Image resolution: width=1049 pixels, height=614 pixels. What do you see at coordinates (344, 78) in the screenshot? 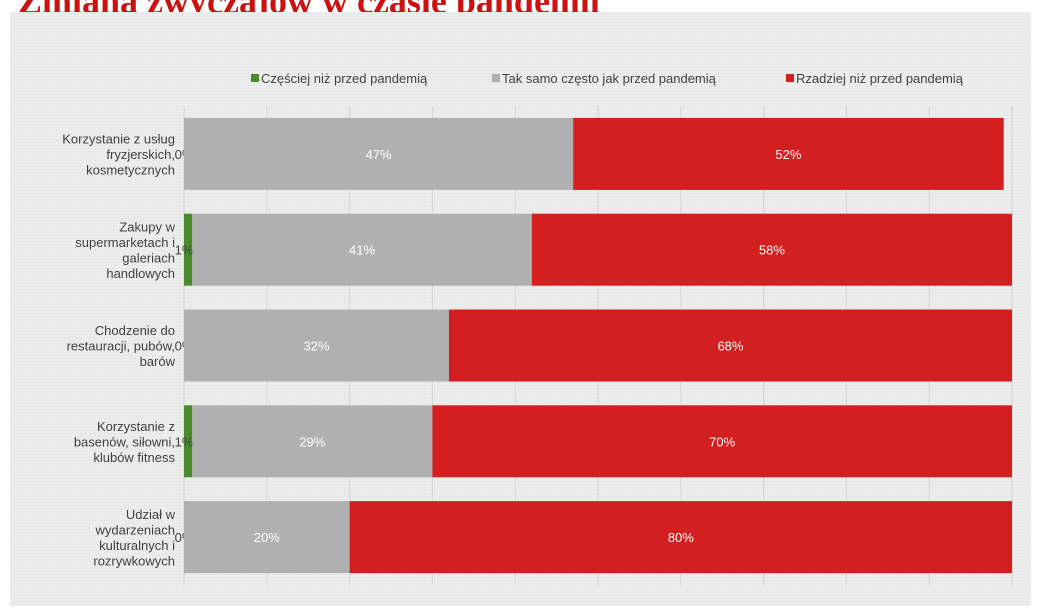
I see `legend-label: Częściej niż przed pandemią` at bounding box center [344, 78].